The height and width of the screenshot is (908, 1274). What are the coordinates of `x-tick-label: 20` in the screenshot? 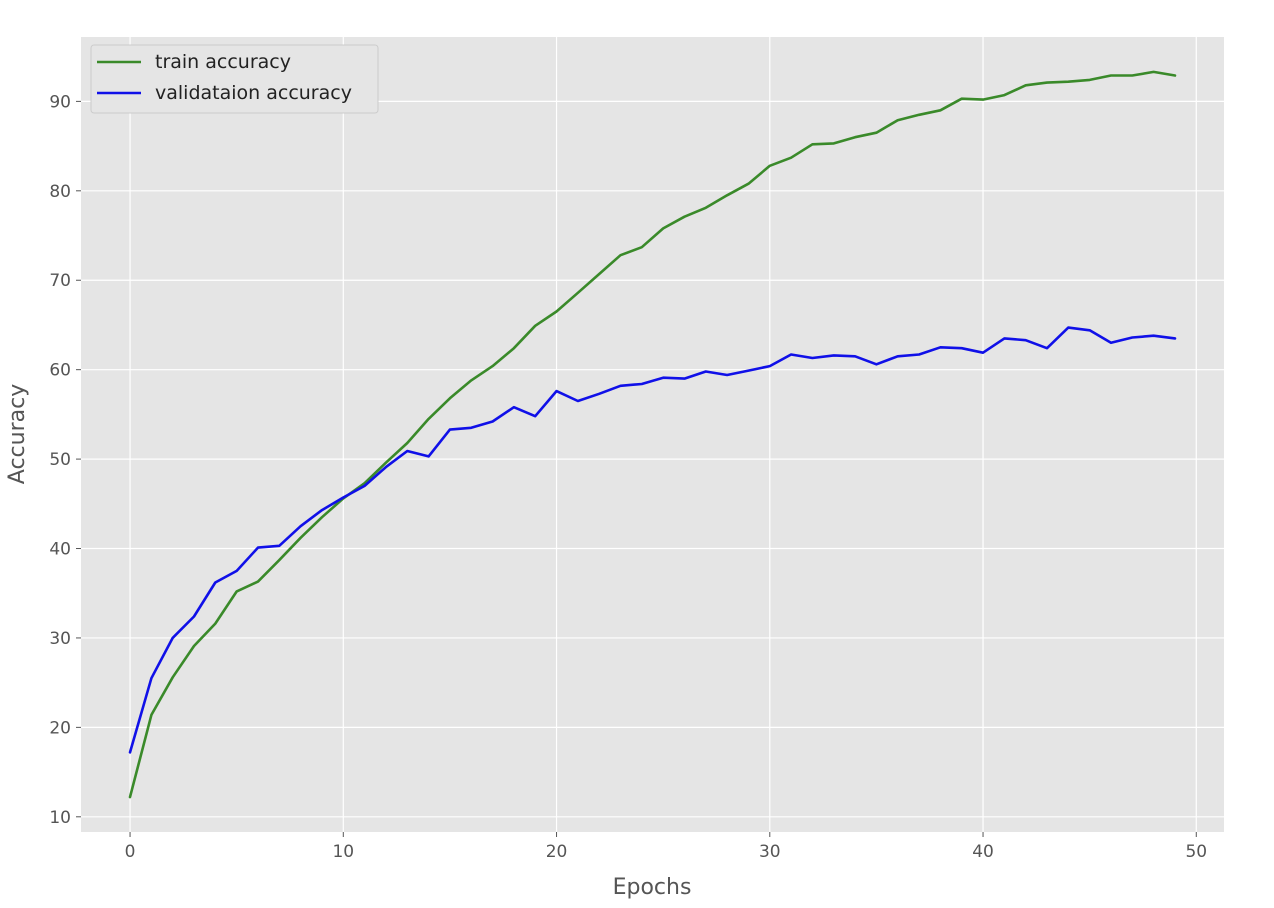 It's located at (557, 852).